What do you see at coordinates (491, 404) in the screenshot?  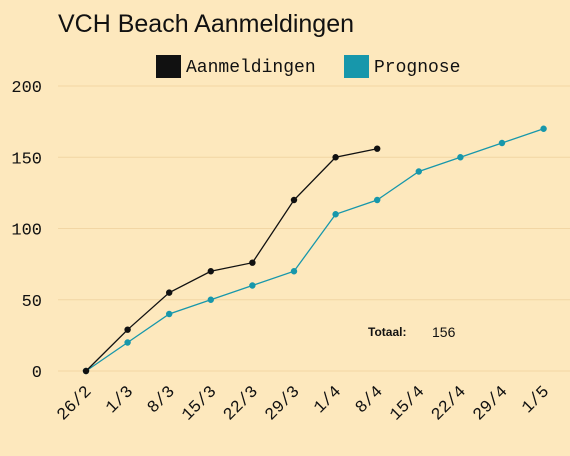 I see `x-tick-29-4: 29/4` at bounding box center [491, 404].